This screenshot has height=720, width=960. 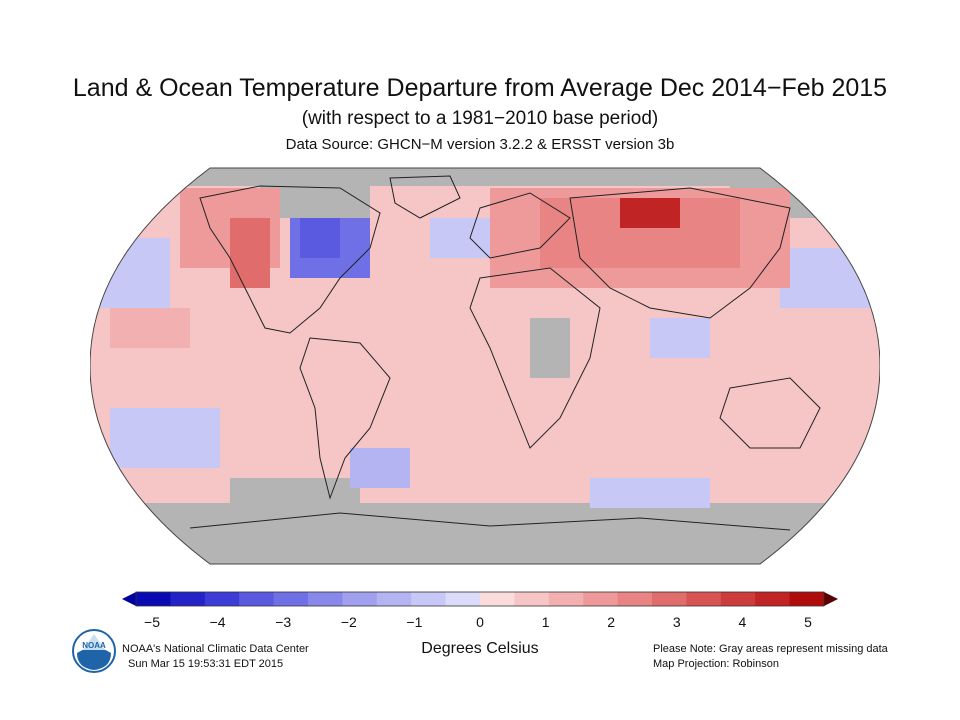 What do you see at coordinates (152, 622) in the screenshot?
I see `colorbar-tick-label: −5` at bounding box center [152, 622].